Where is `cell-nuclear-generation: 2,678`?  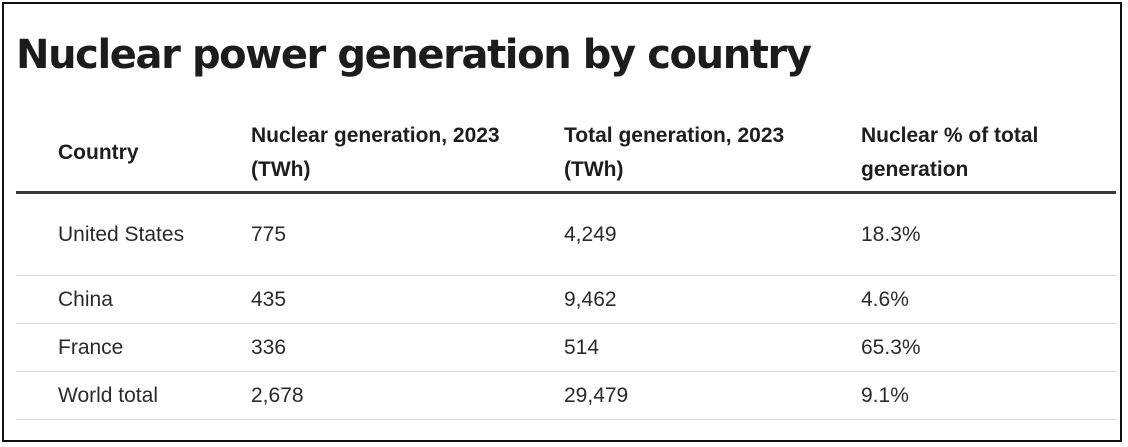
cell-nuclear-generation: 2,678 is located at coordinates (277, 395).